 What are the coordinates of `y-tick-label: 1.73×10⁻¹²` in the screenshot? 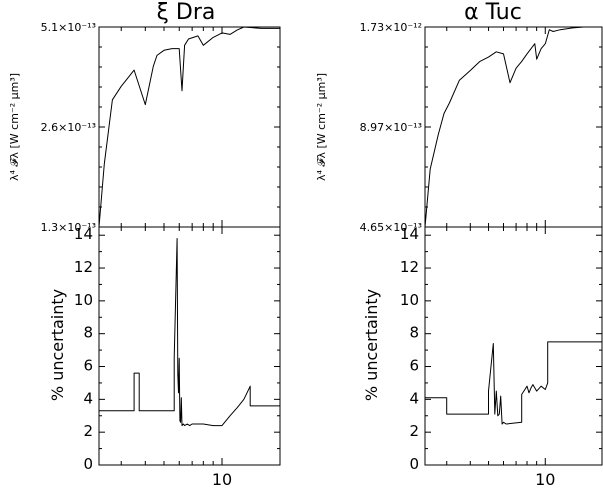 It's located at (391, 27).